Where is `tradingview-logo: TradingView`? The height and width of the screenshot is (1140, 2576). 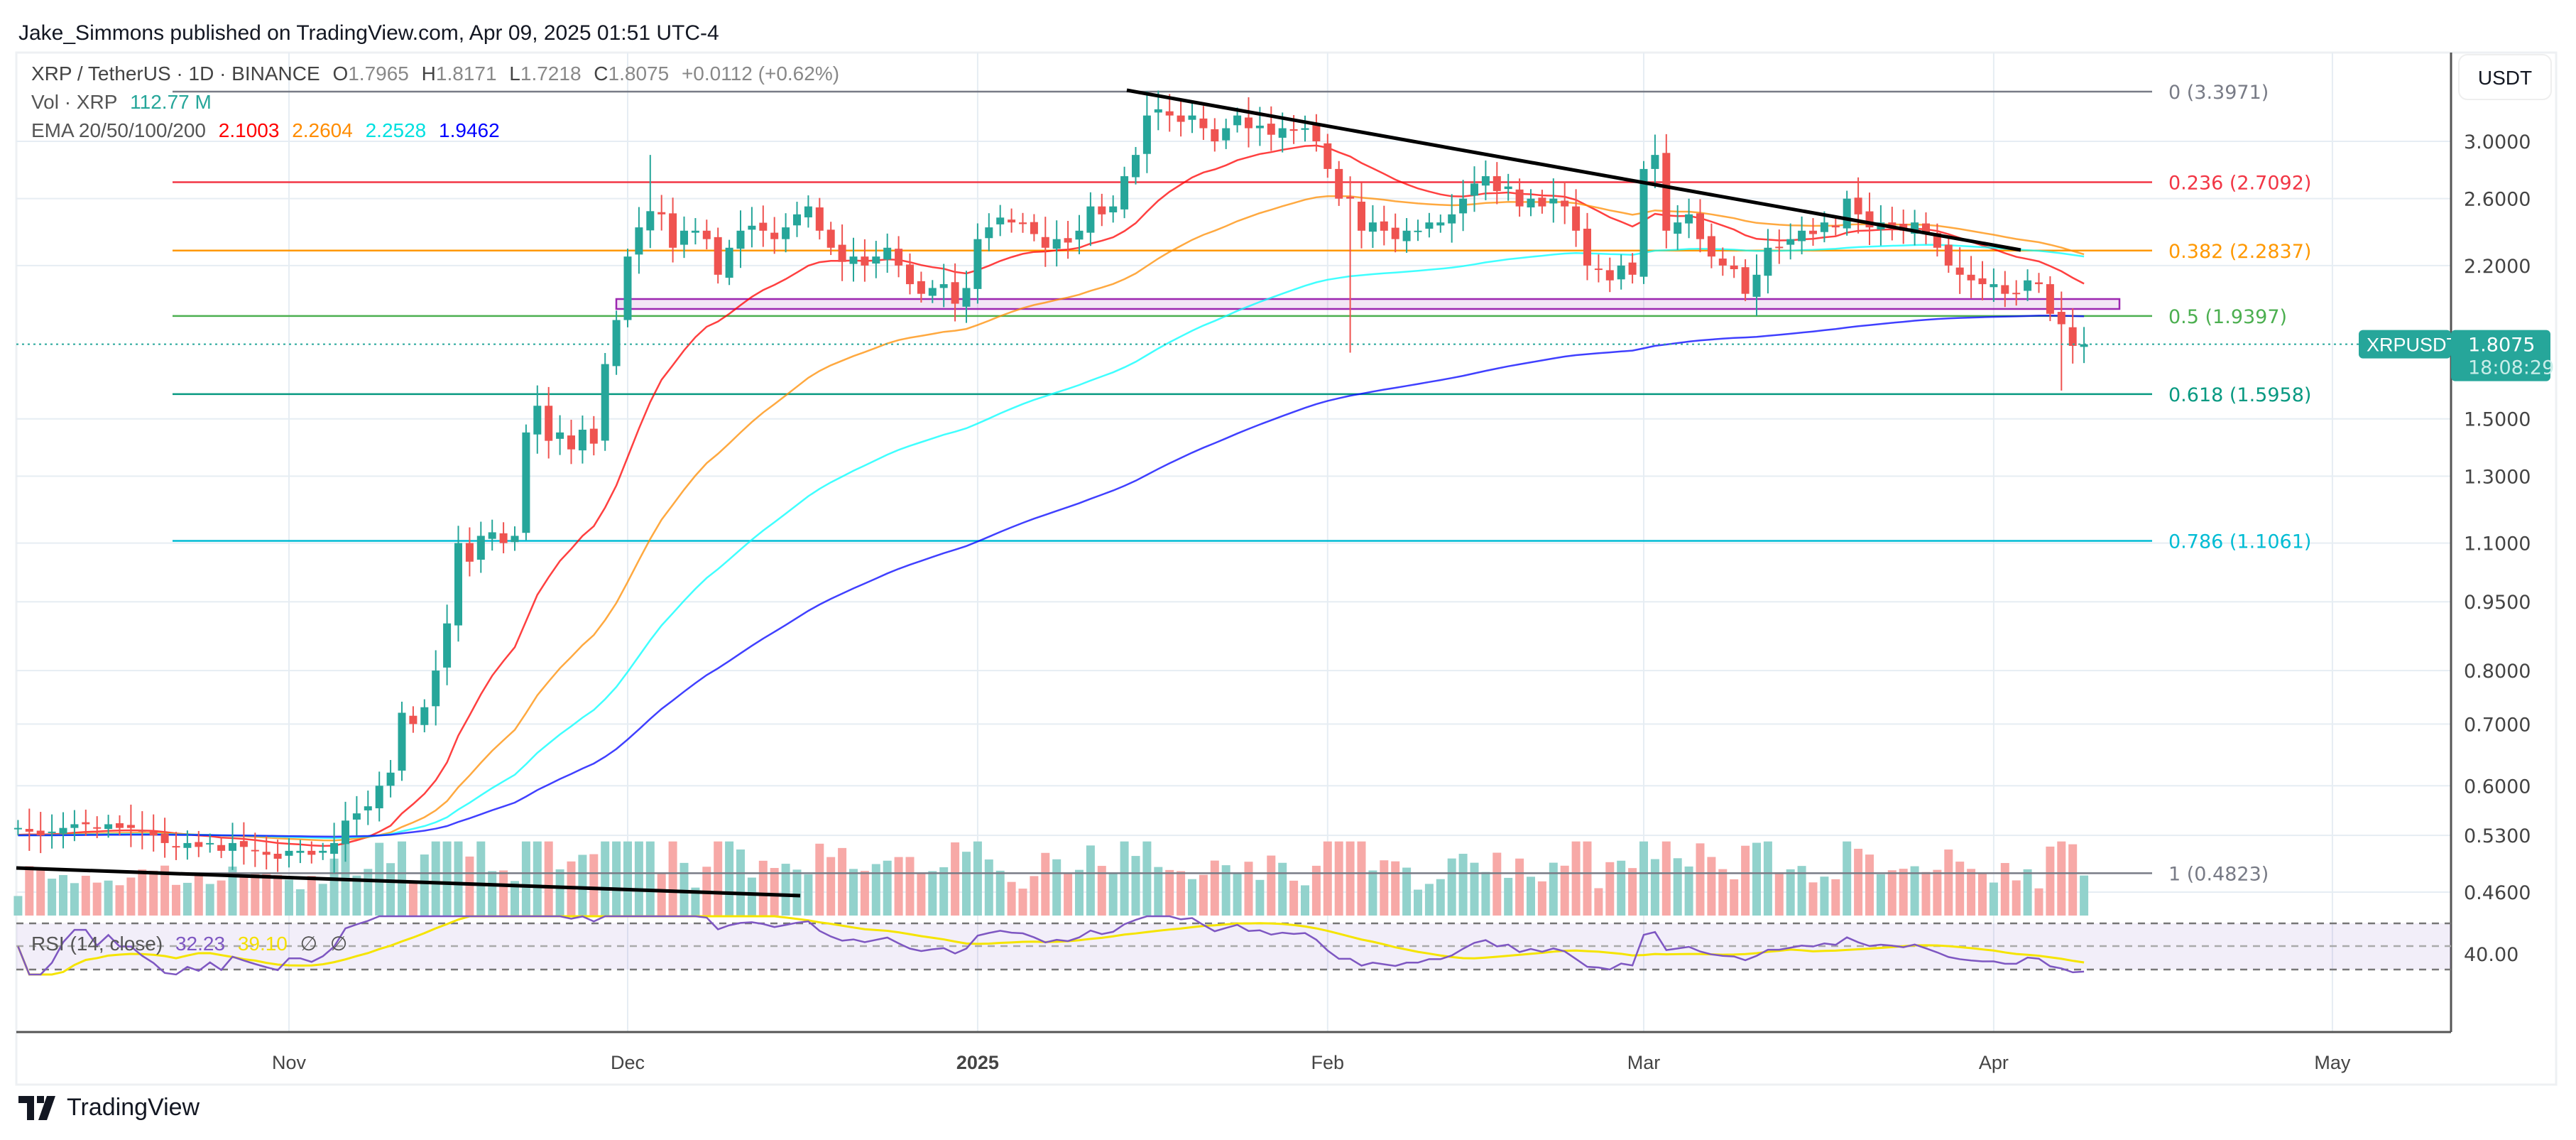
tradingview-logo: TradingView is located at coordinates (109, 1108).